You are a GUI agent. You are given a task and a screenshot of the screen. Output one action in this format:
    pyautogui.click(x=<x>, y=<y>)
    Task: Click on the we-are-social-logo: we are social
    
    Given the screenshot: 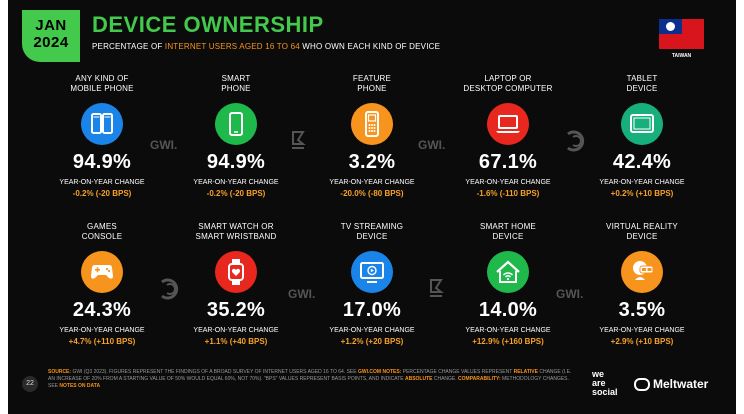 What is the action you would take?
    pyautogui.click(x=605, y=383)
    